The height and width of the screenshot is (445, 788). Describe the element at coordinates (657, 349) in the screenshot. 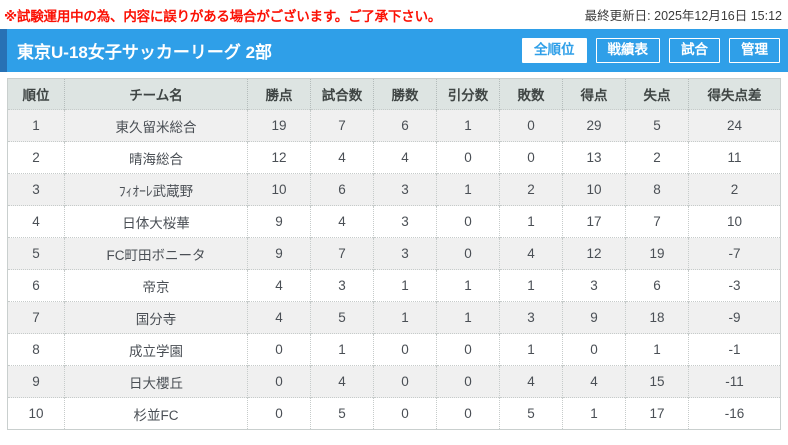

I see `cell-goals-against: 1` at that location.